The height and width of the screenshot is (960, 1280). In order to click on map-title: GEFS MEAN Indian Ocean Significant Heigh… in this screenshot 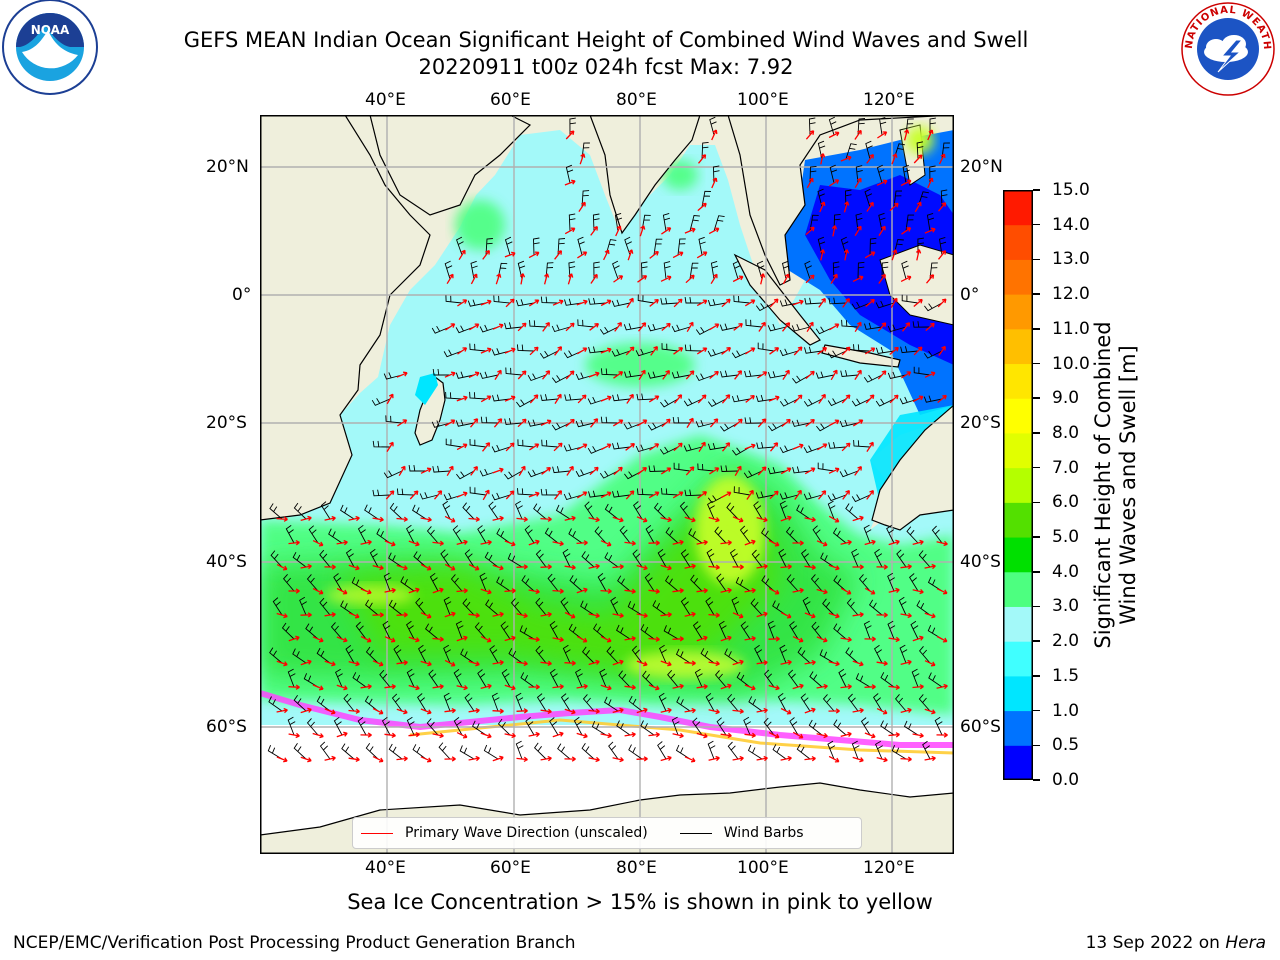, I will do `click(606, 40)`.